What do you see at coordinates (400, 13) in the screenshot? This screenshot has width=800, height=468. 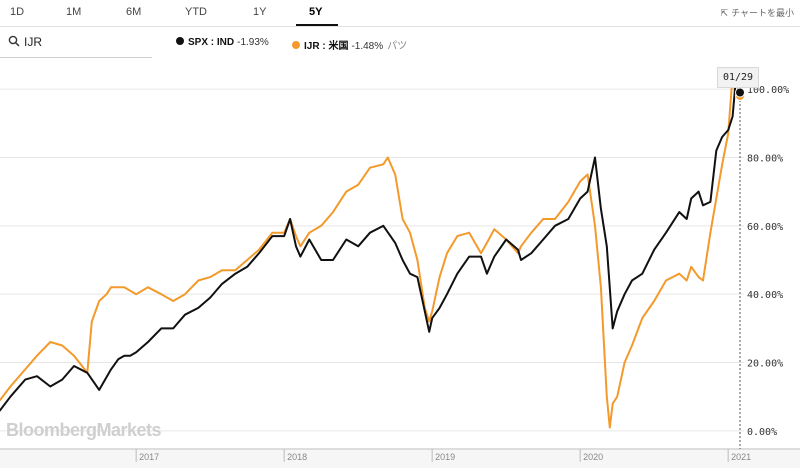 I see `range-tab-bar: 1D 1M 6M YTD 1Y 5Y ⇱ チャートを最小` at bounding box center [400, 13].